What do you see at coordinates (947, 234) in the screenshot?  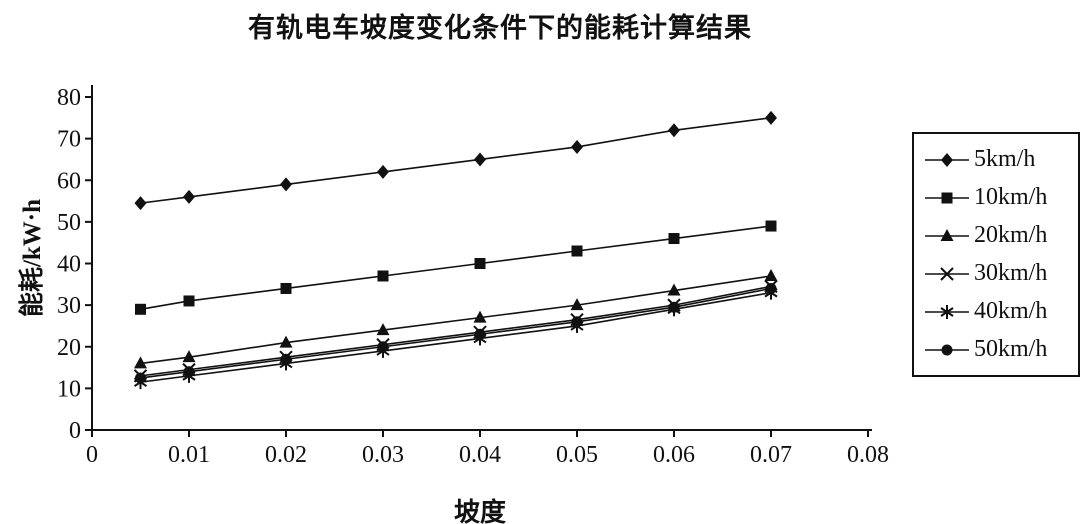 I see `legend-marker-triangle-icon` at bounding box center [947, 234].